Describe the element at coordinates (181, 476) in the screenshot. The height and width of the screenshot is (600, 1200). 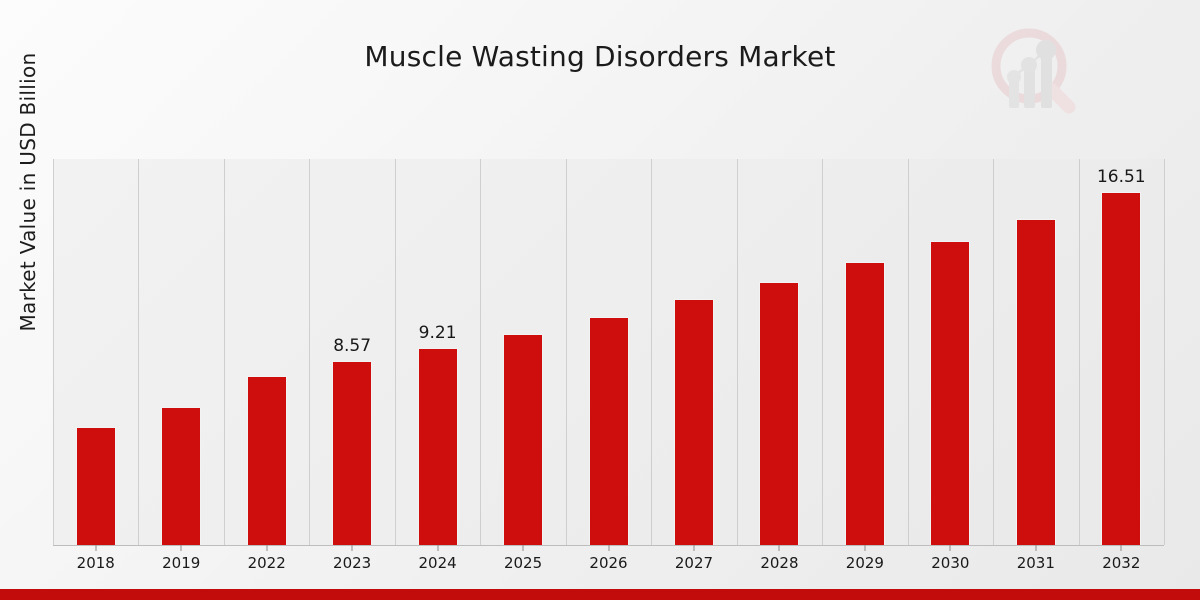
I see `bar-2019` at that location.